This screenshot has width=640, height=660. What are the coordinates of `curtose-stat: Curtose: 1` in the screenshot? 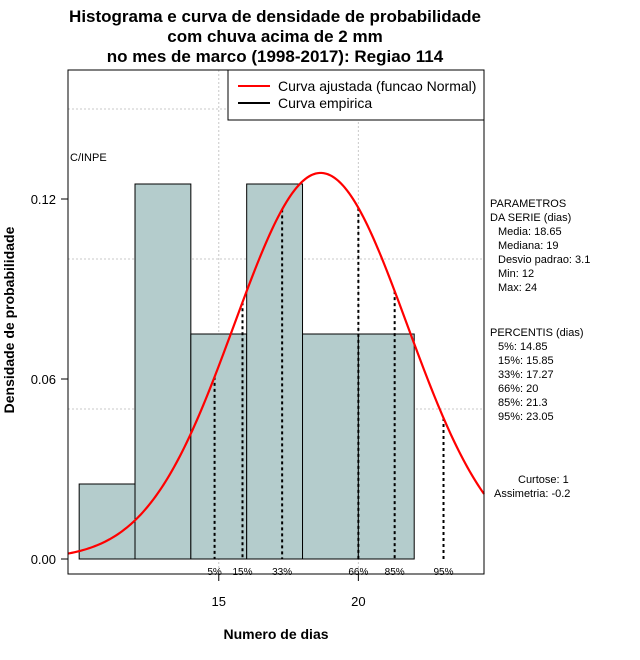 It's located at (543, 480).